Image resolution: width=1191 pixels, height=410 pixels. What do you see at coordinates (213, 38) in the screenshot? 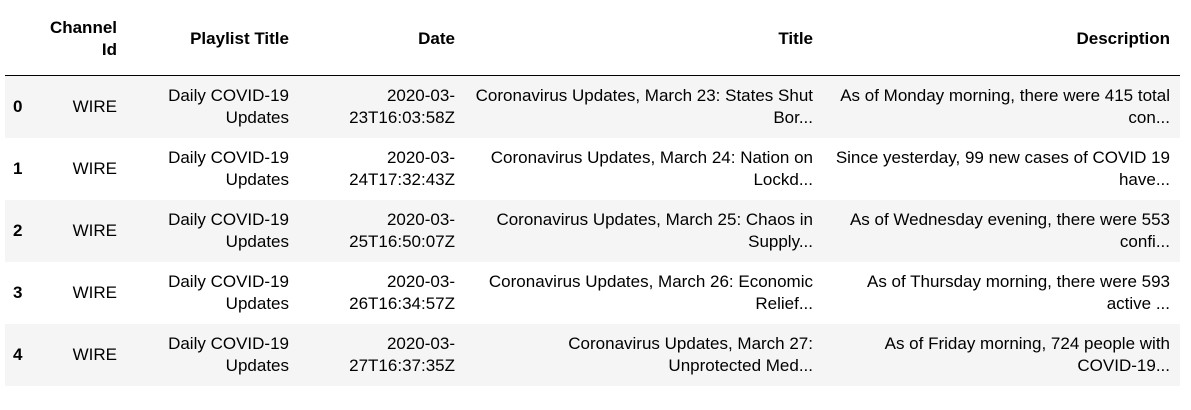
I see `column-header-playlist-title: Playlist Title` at bounding box center [213, 38].